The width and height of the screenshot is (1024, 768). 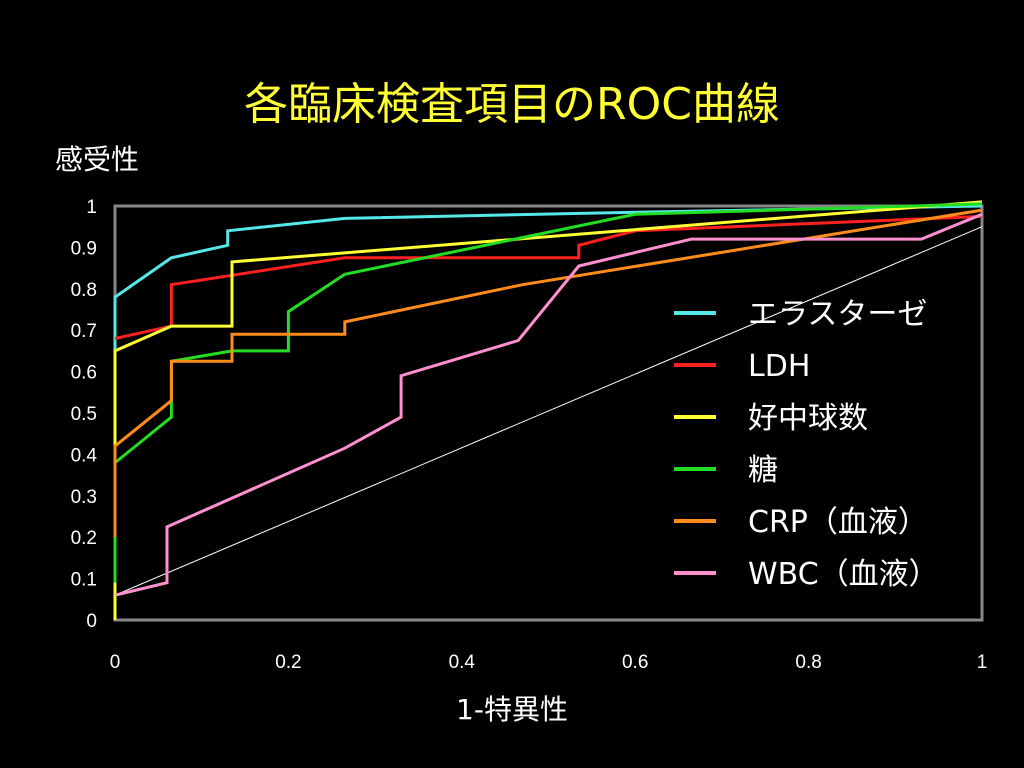 What do you see at coordinates (84, 538) in the screenshot?
I see `y-tick-label: 0.2` at bounding box center [84, 538].